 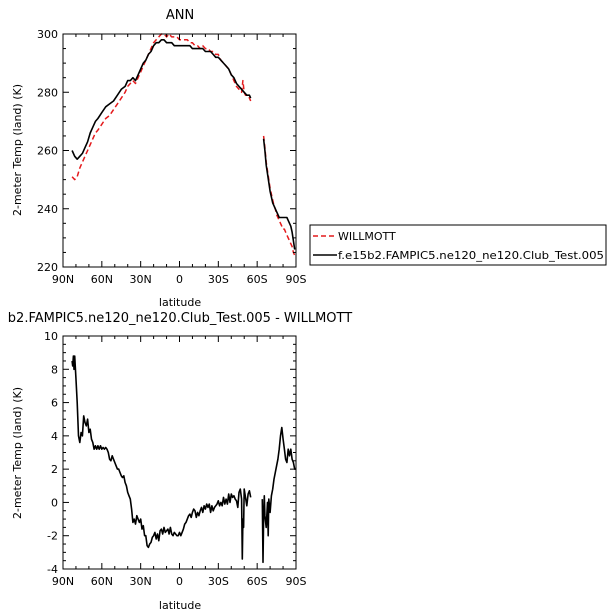 What do you see at coordinates (180, 15) in the screenshot?
I see `top-chart-title: ANN` at bounding box center [180, 15].